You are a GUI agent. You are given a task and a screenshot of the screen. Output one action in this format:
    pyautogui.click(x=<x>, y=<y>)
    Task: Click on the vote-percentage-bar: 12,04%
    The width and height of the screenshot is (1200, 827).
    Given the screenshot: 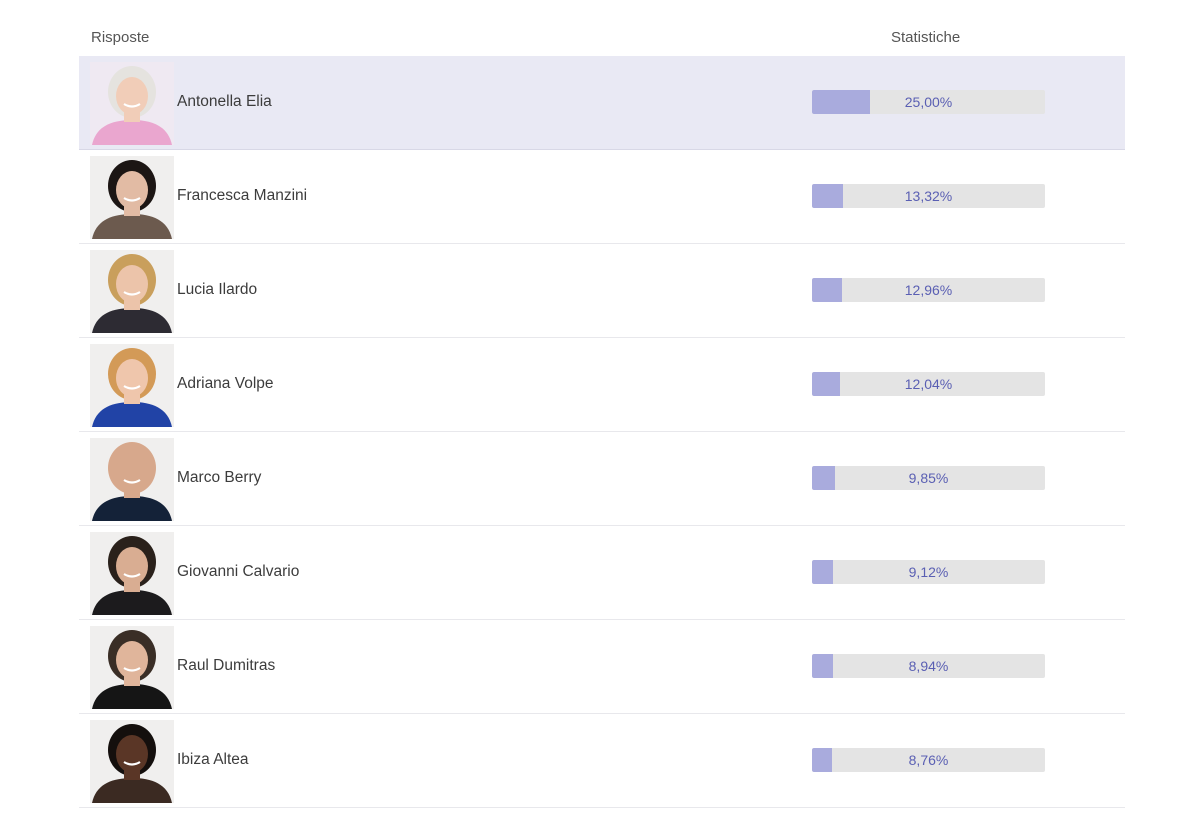 What is the action you would take?
    pyautogui.click(x=928, y=384)
    